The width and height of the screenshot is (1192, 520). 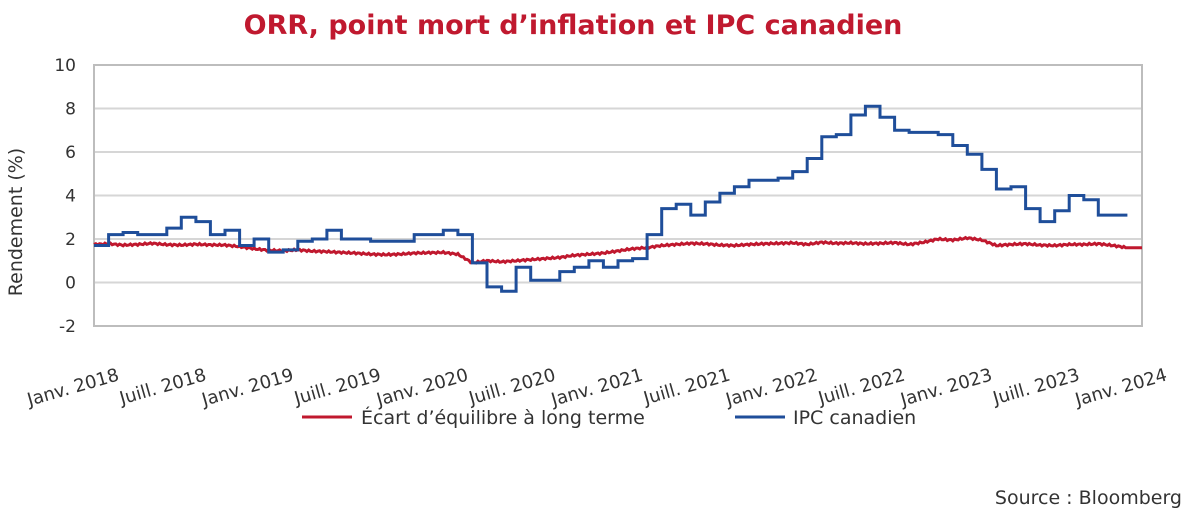 What do you see at coordinates (945, 388) in the screenshot?
I see `x-tick-label: Janv. 2023` at bounding box center [945, 388].